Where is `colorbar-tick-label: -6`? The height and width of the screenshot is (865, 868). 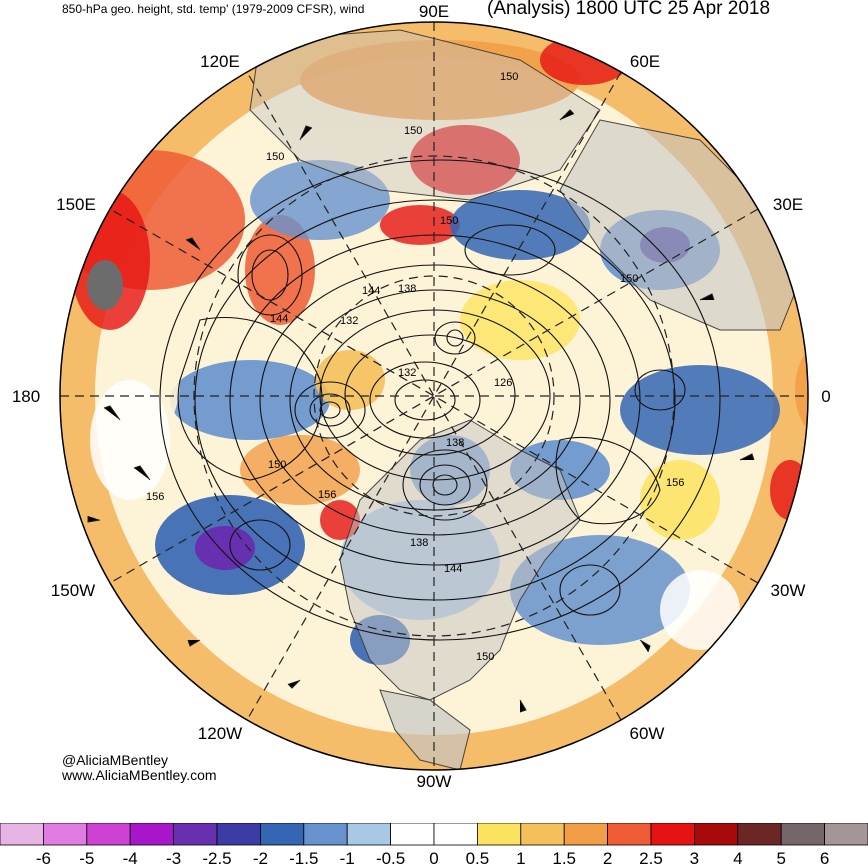 colorbar-tick-label: -6 is located at coordinates (43, 857).